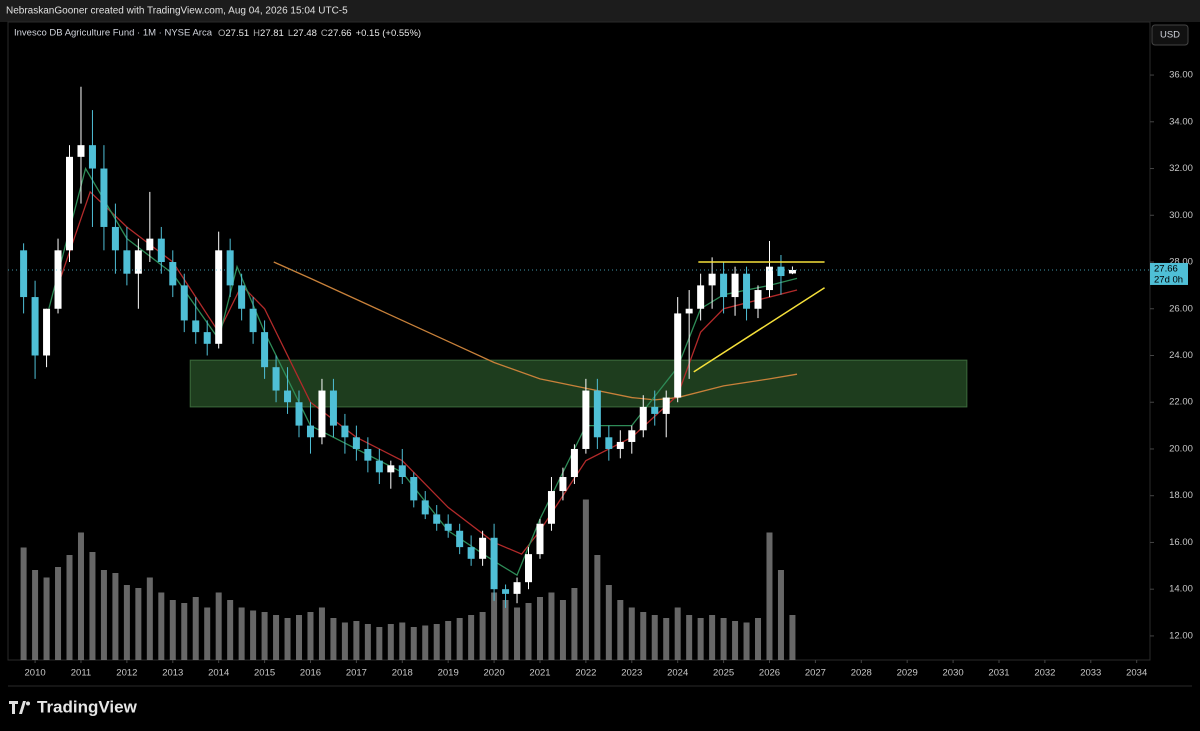  I want to click on x-tick-label: 2034, so click(1136, 673).